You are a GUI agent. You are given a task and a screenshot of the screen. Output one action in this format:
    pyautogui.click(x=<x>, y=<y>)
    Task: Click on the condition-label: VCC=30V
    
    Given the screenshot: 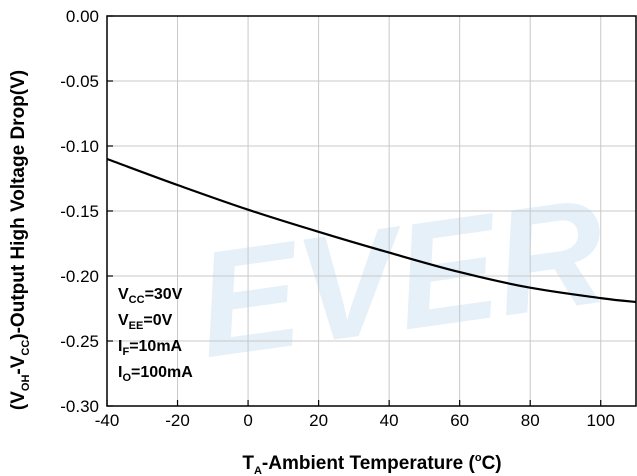 What is the action you would take?
    pyautogui.click(x=150, y=296)
    